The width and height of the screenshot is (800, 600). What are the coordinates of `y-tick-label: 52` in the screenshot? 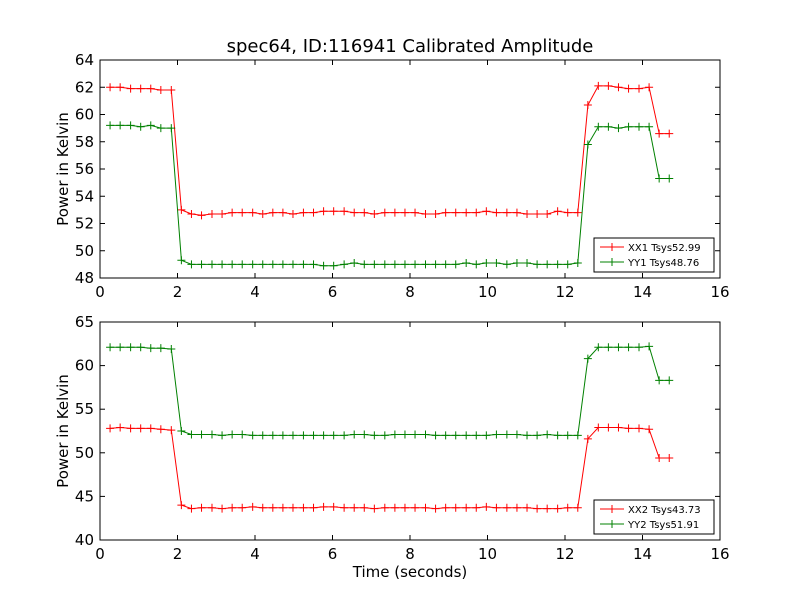 It's located at (84, 224).